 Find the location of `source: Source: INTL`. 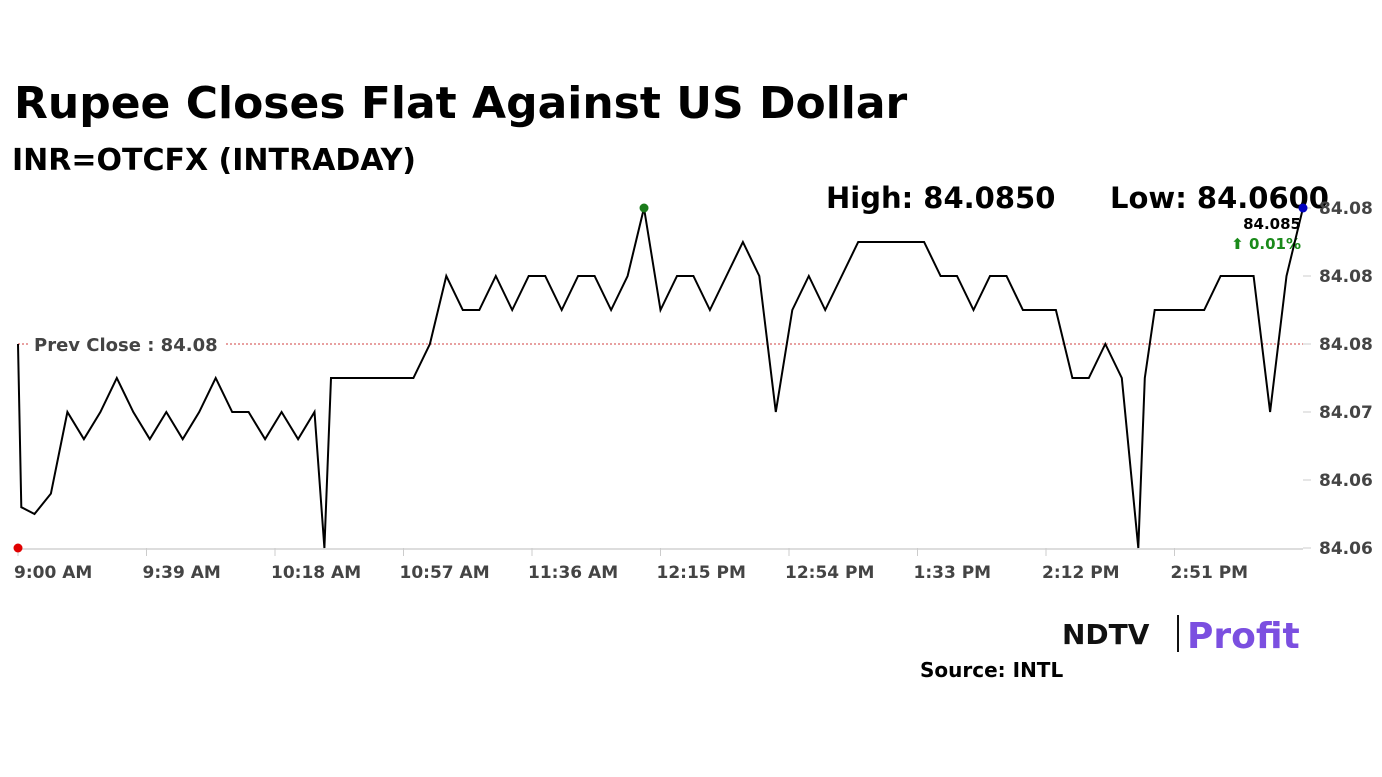

source: Source: INTL is located at coordinates (991, 670).